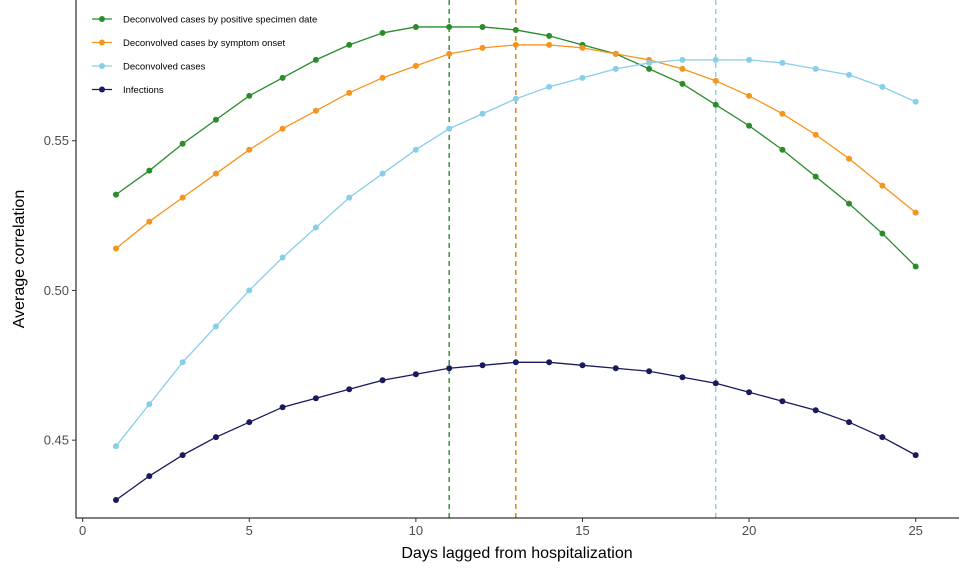 The width and height of the screenshot is (960, 571). Describe the element at coordinates (582, 530) in the screenshot. I see `x-tick-label: 15` at that location.